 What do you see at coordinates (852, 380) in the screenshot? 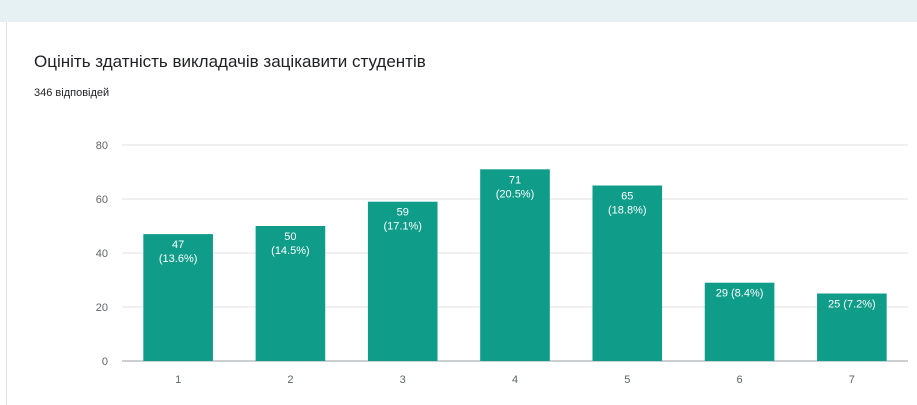
I see `x-tick-label: 7` at bounding box center [852, 380].